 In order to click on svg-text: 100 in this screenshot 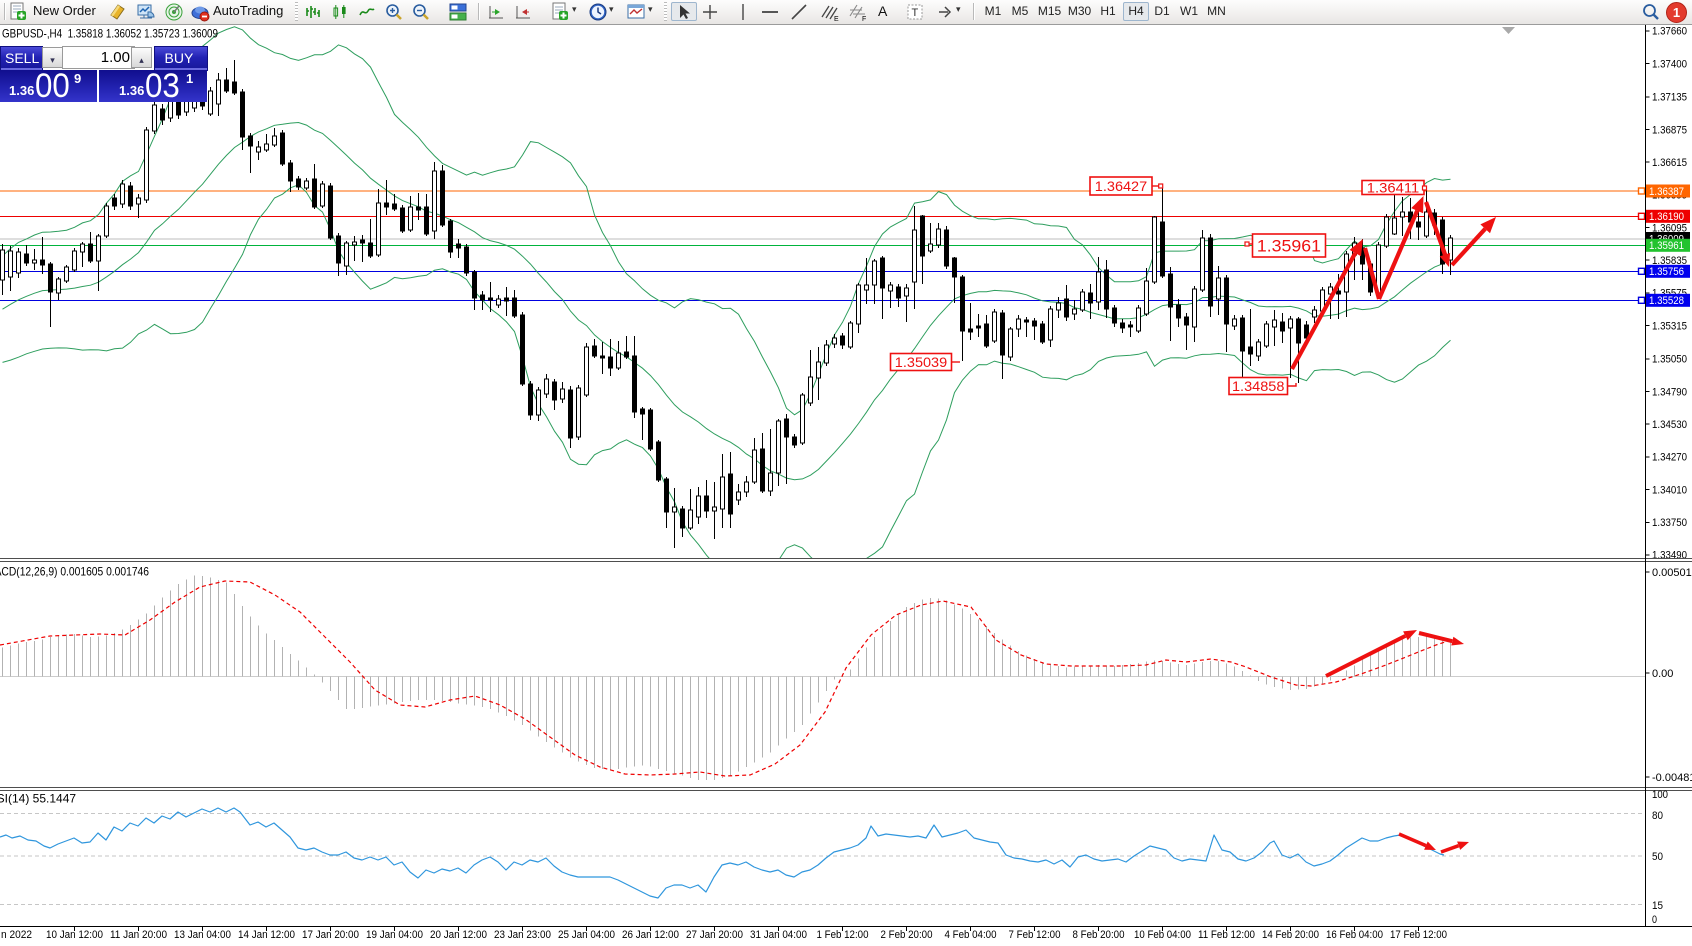, I will do `click(1660, 795)`.